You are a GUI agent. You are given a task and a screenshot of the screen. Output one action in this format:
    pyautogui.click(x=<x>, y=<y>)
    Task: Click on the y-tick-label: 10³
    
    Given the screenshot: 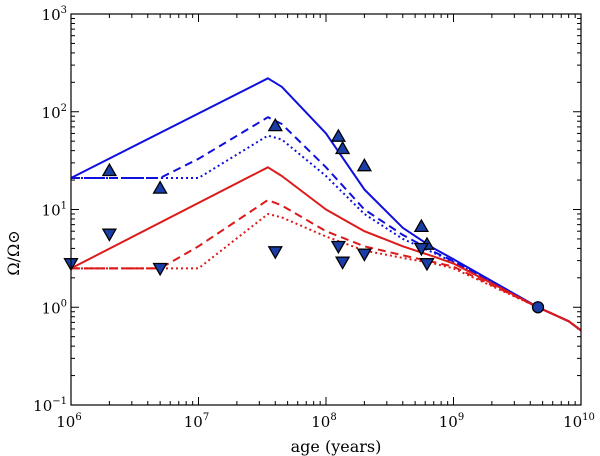 What is the action you would take?
    pyautogui.click(x=54, y=14)
    